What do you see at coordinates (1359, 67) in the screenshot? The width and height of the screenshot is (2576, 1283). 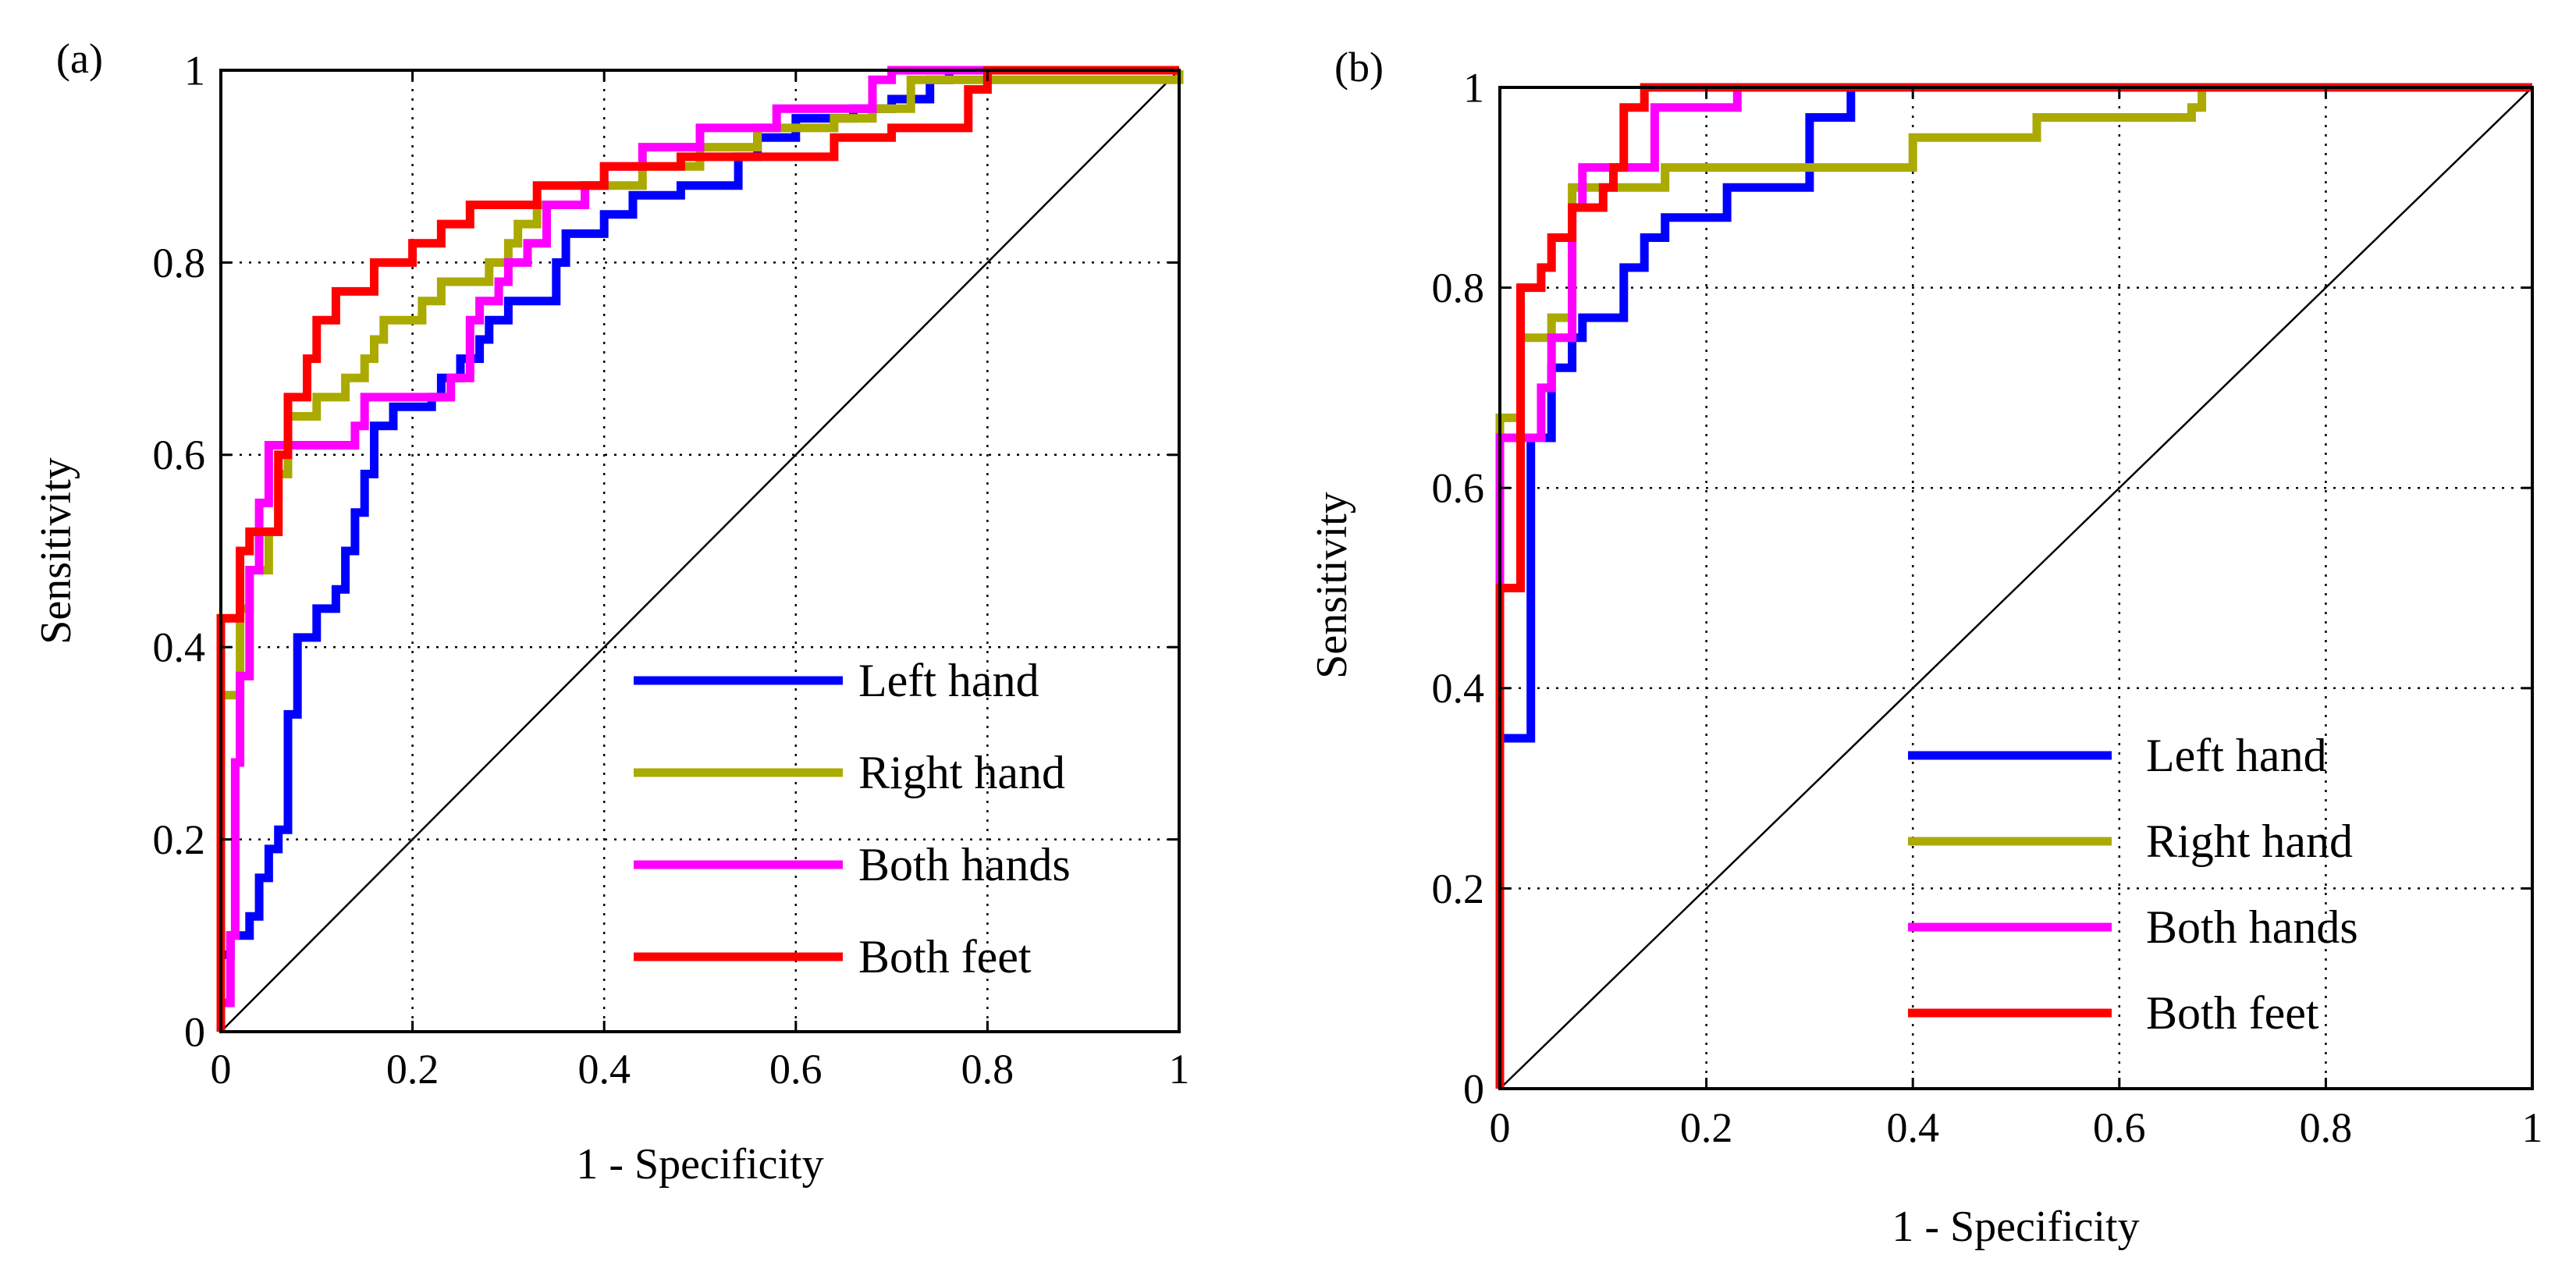 I see `panel-label: (b)` at bounding box center [1359, 67].